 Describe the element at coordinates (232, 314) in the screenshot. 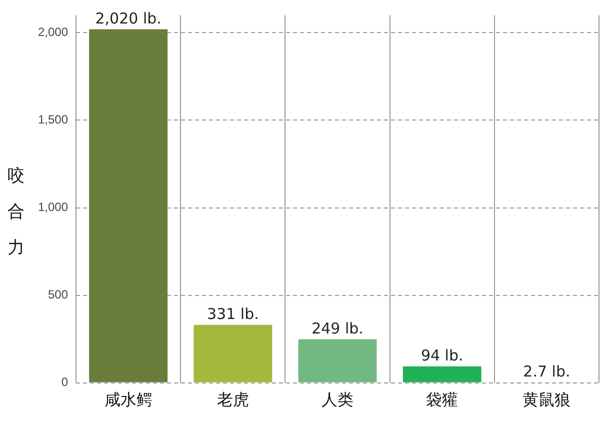

I see `data-label: 331 lb.` at that location.